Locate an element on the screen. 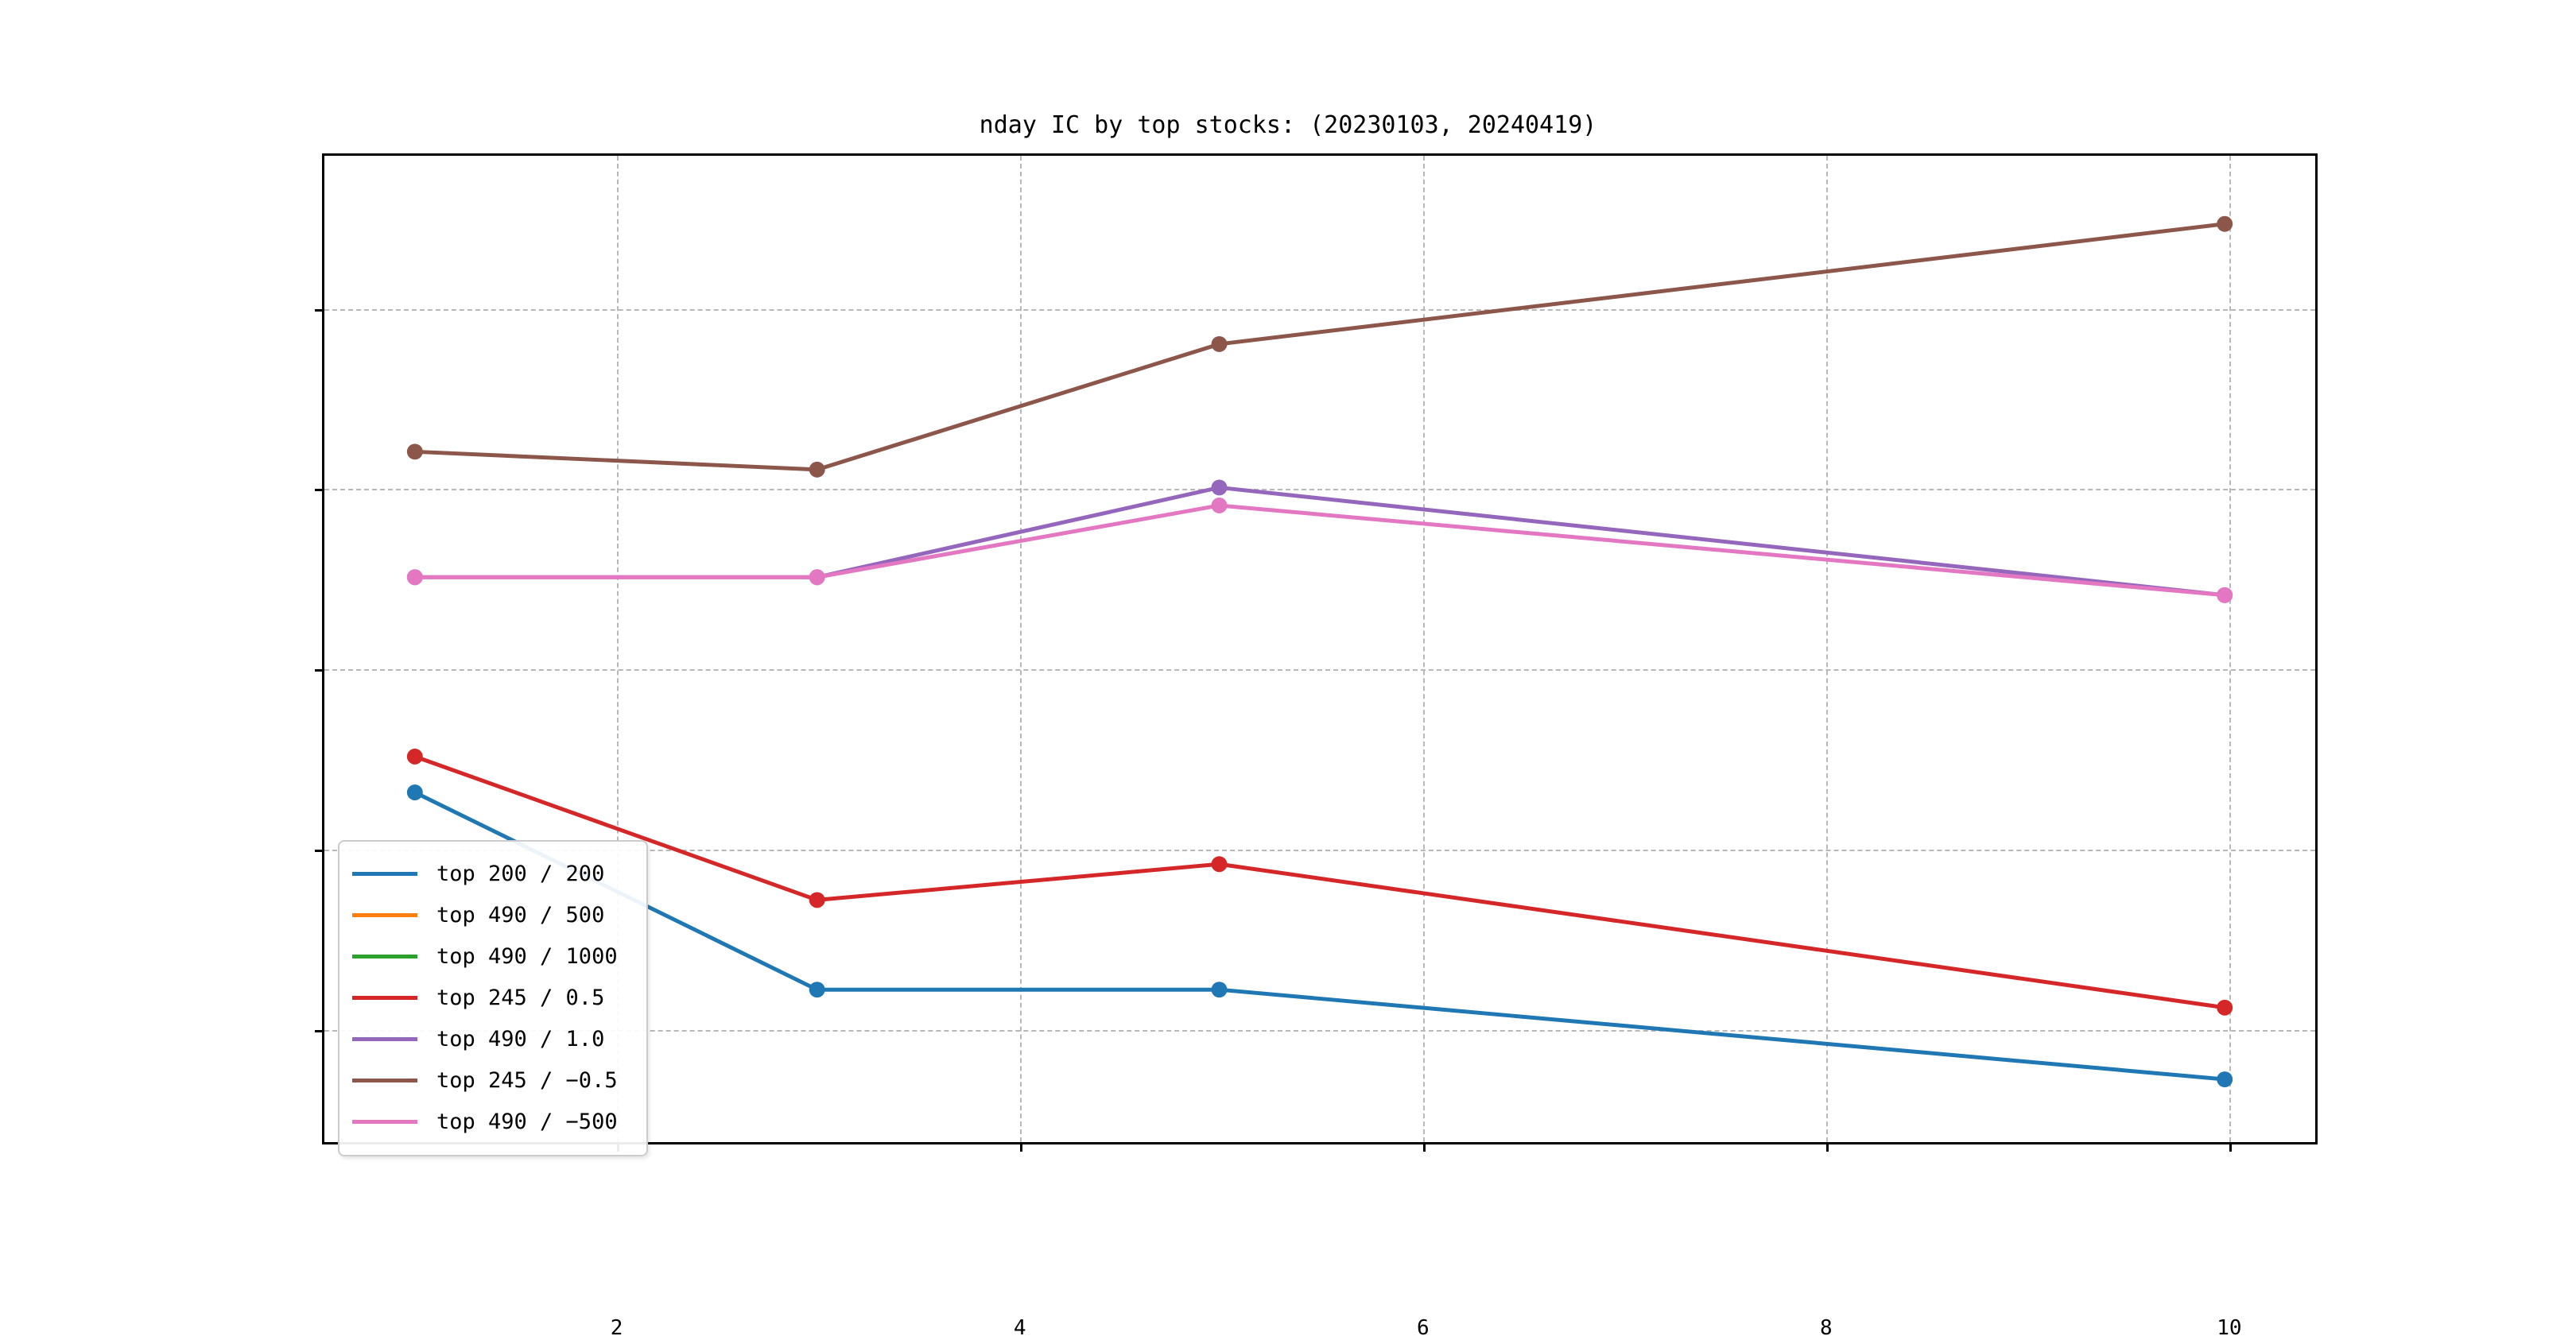  legend-item-label: top 490 / 1000 is located at coordinates (527, 956).